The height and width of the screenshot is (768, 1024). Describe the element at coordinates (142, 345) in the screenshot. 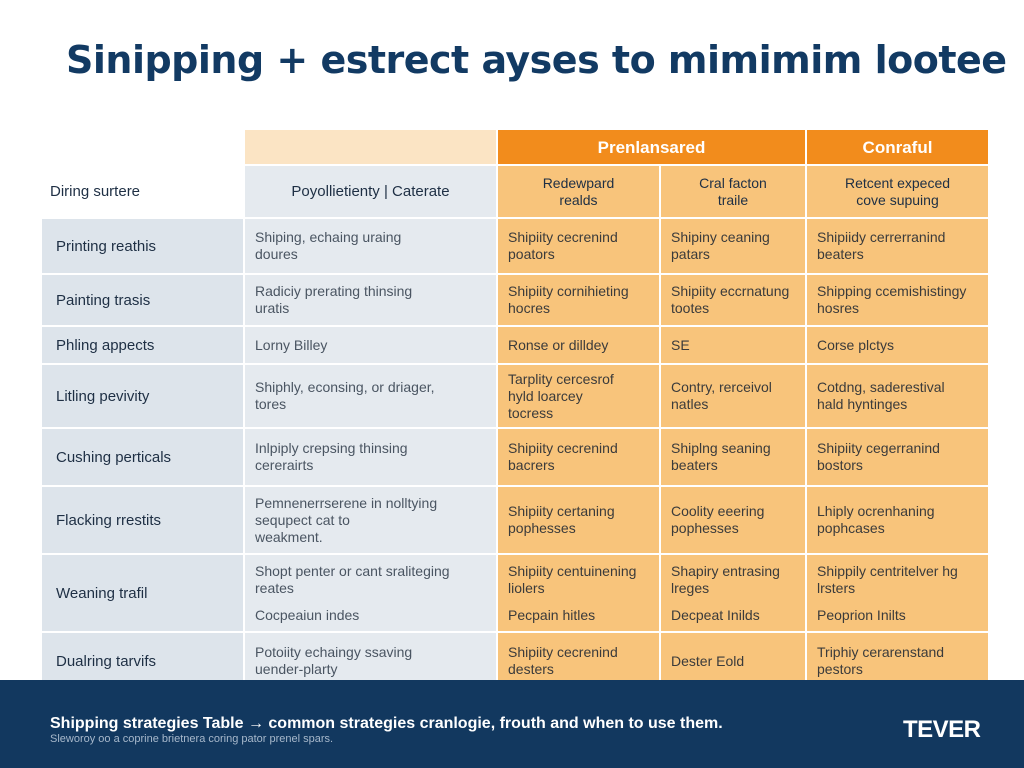

I see `table-row-label: Phling appects` at that location.